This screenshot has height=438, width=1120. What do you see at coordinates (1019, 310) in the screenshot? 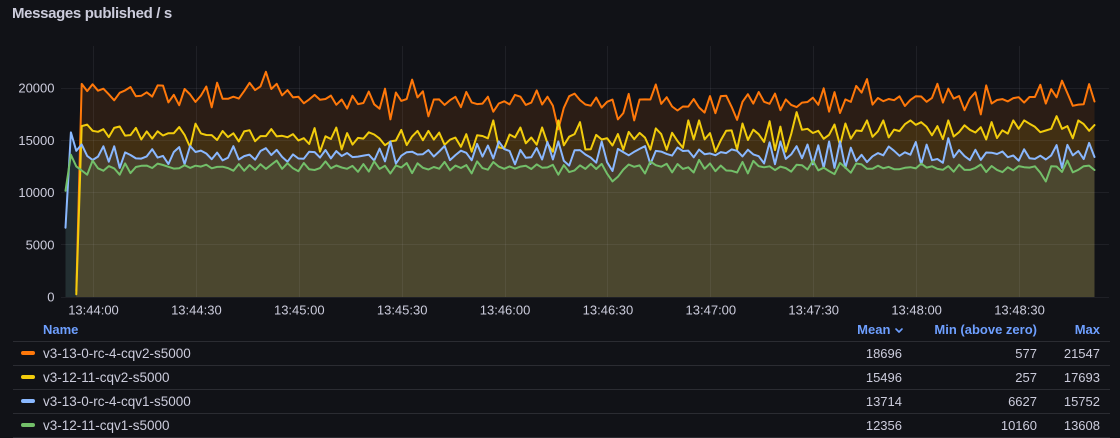
I see `svg-text: 13:48:30` at bounding box center [1019, 310].